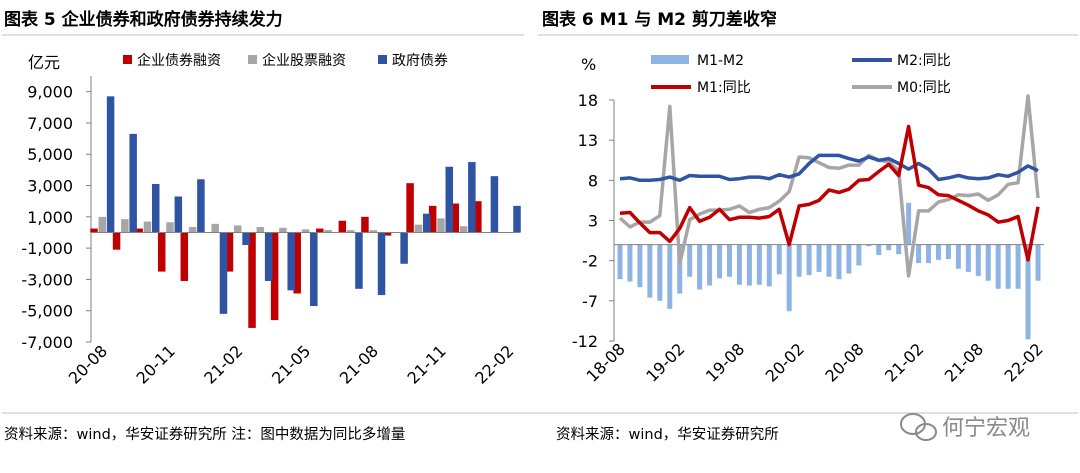 The image size is (1080, 473). What do you see at coordinates (801, 74) in the screenshot?
I see `right-legend: M1-M2 M2:同比 M1:同比 M0:同比` at bounding box center [801, 74].